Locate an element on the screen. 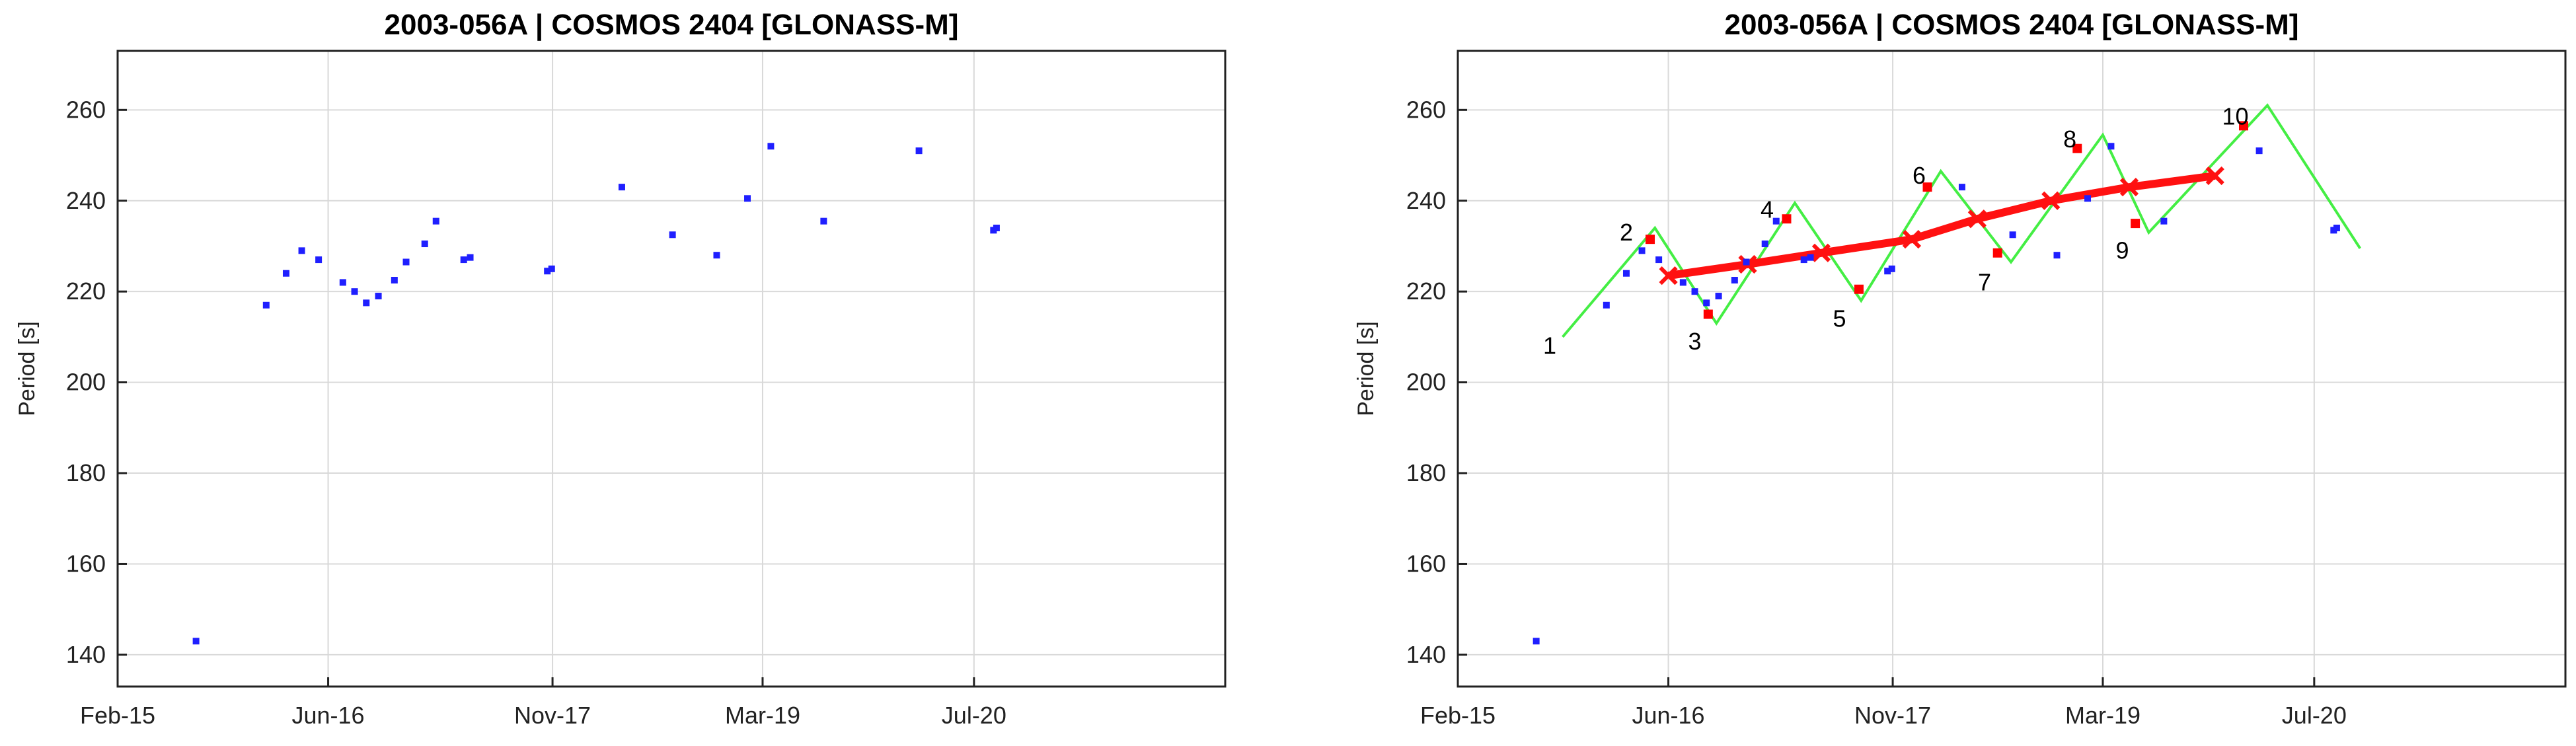 The image size is (2576, 746). right-annotation-layer: 1 2 3 4 5 6 7 8 9 10 is located at coordinates (1896, 231).